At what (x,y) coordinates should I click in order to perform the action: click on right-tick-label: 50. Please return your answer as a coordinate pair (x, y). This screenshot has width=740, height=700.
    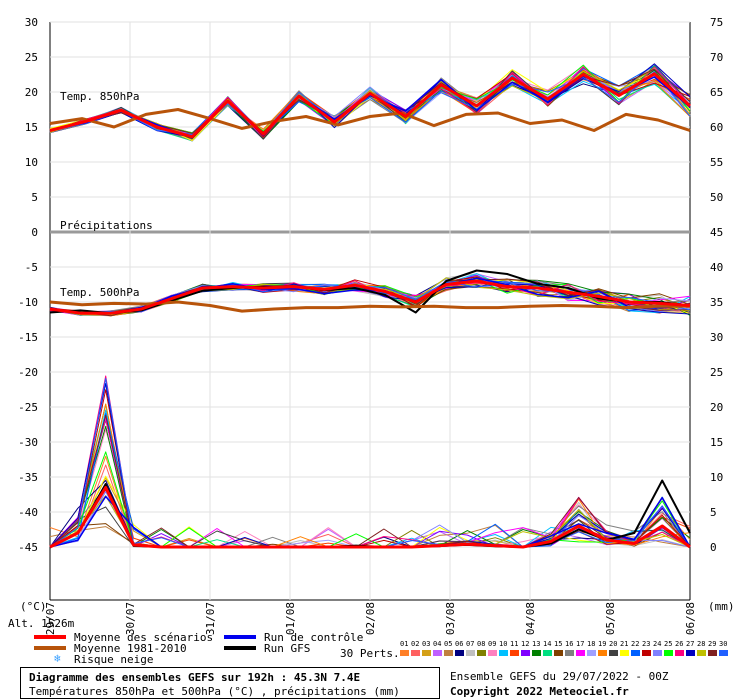
    Looking at the image, I should click on (716, 197).